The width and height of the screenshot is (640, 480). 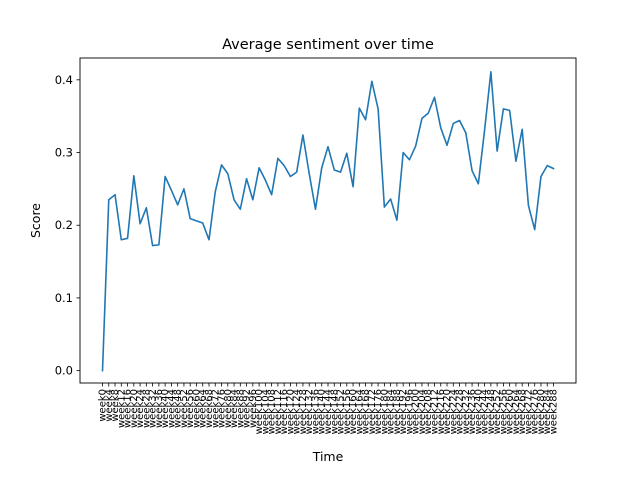 I want to click on x-tick-label: week80, so click(x=228, y=408).